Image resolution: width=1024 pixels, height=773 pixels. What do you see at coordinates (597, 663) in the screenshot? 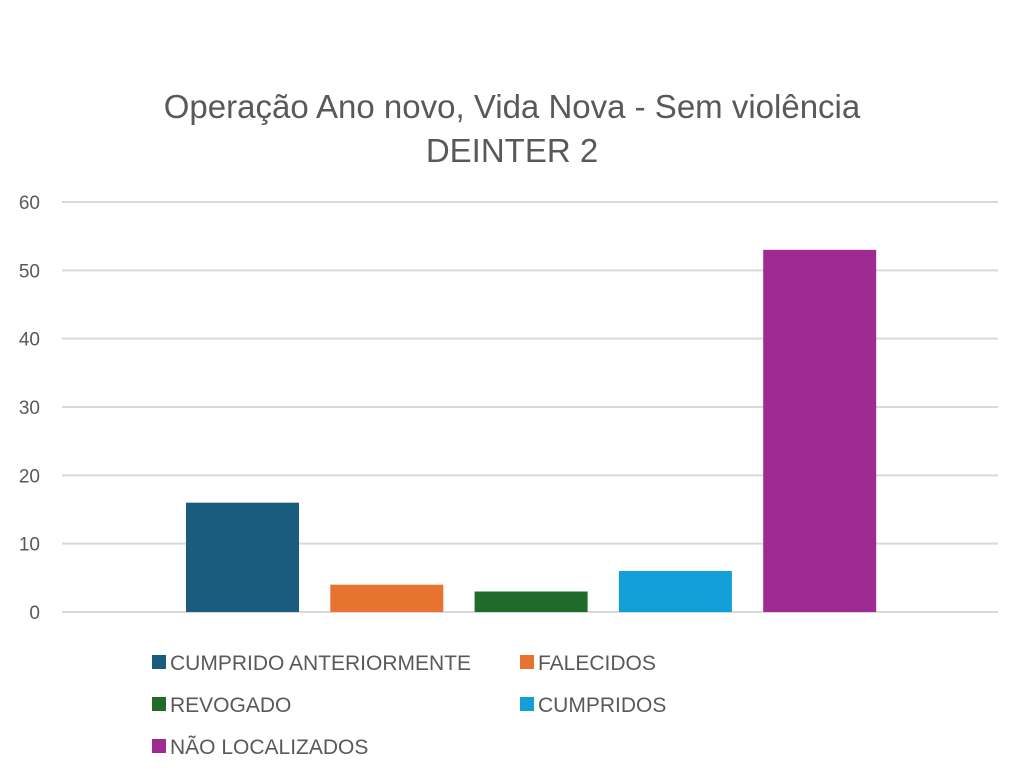
I see `legend-label: FALECIDOS` at bounding box center [597, 663].